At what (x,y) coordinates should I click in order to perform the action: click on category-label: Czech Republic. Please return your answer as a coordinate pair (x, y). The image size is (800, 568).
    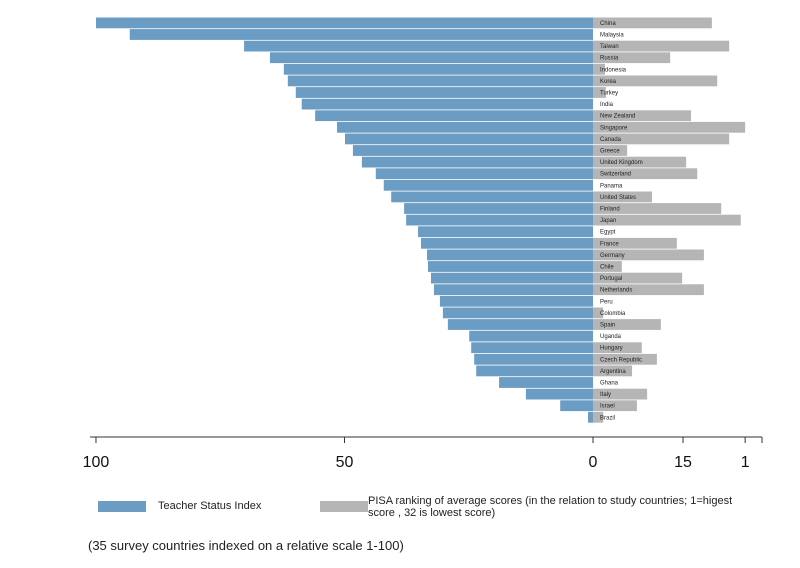
    Looking at the image, I should click on (621, 360).